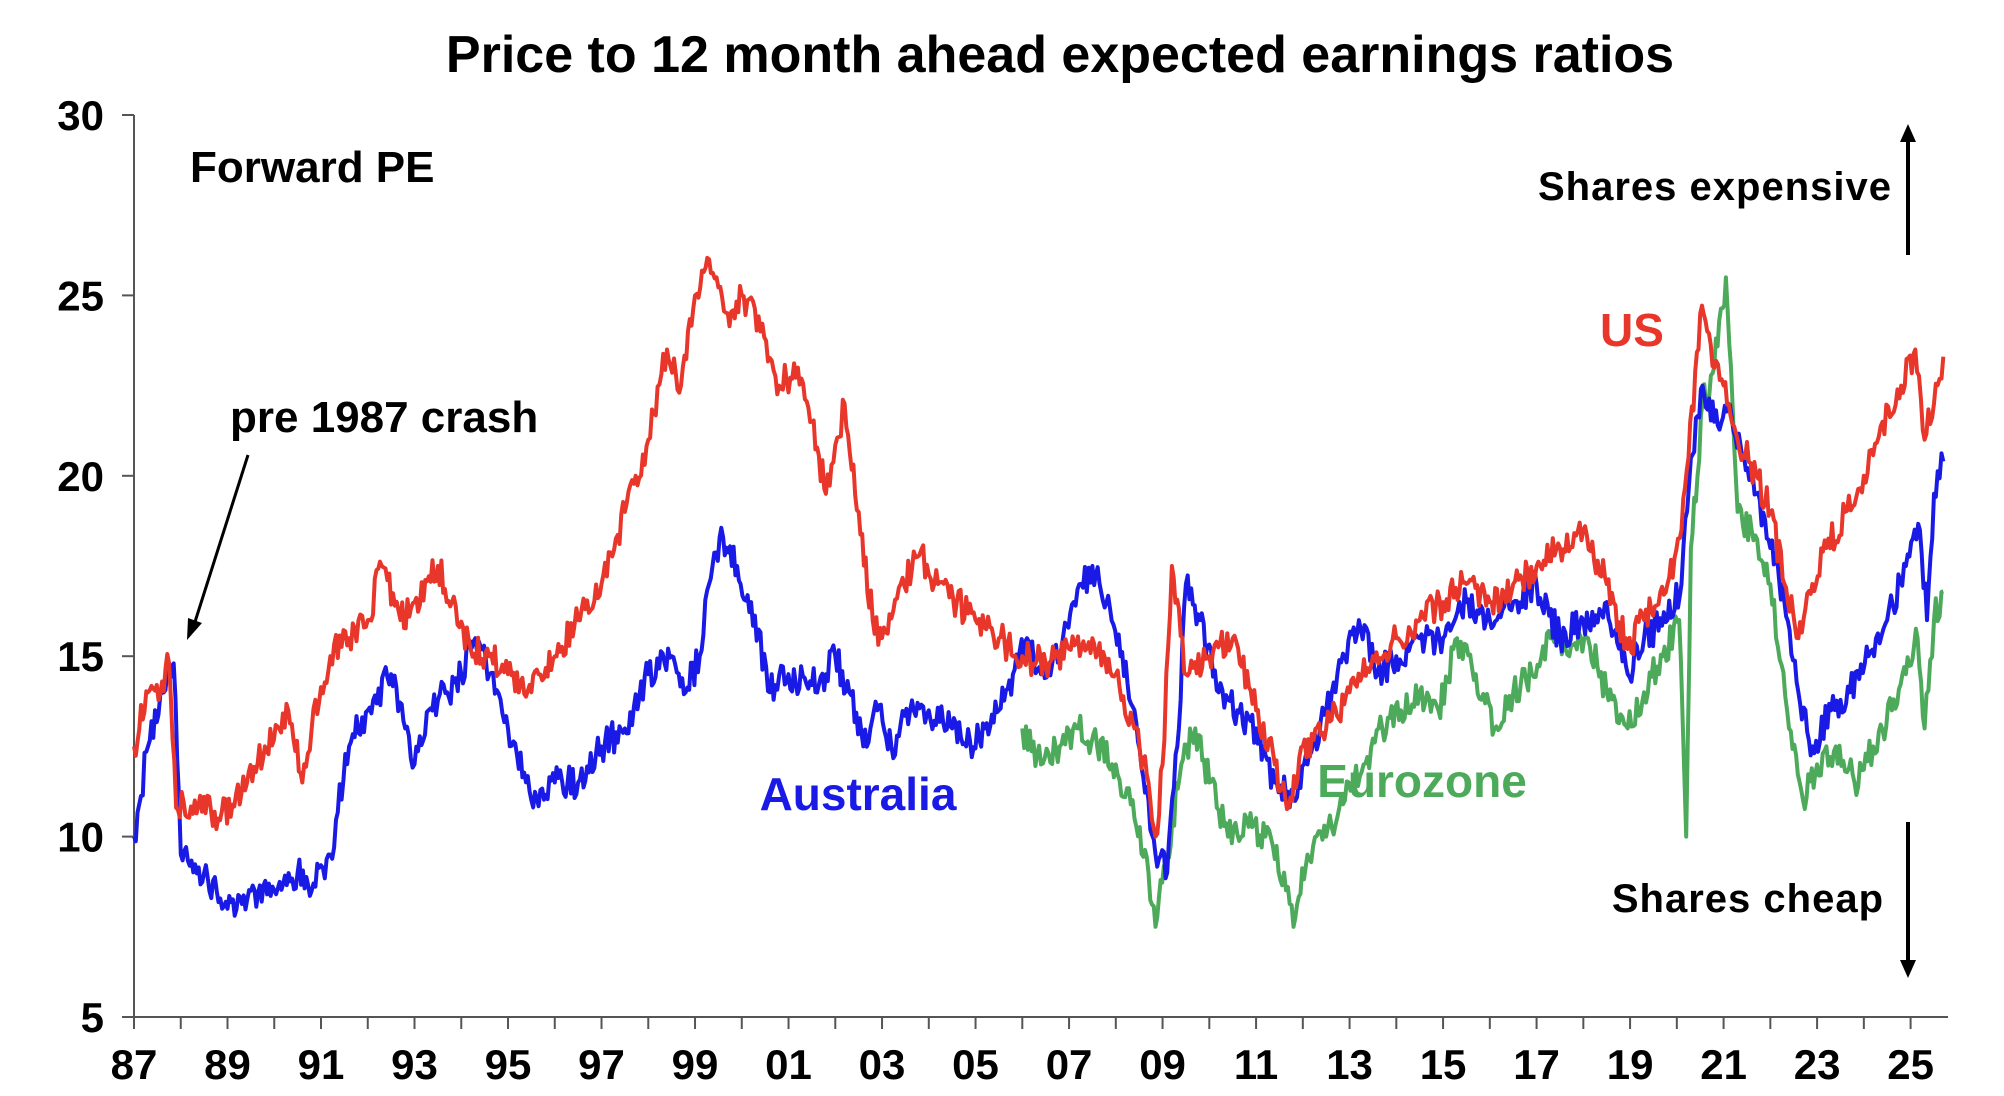 Image resolution: width=2004 pixels, height=1096 pixels. What do you see at coordinates (1536, 1064) in the screenshot?
I see `x-tick-label: 17` at bounding box center [1536, 1064].